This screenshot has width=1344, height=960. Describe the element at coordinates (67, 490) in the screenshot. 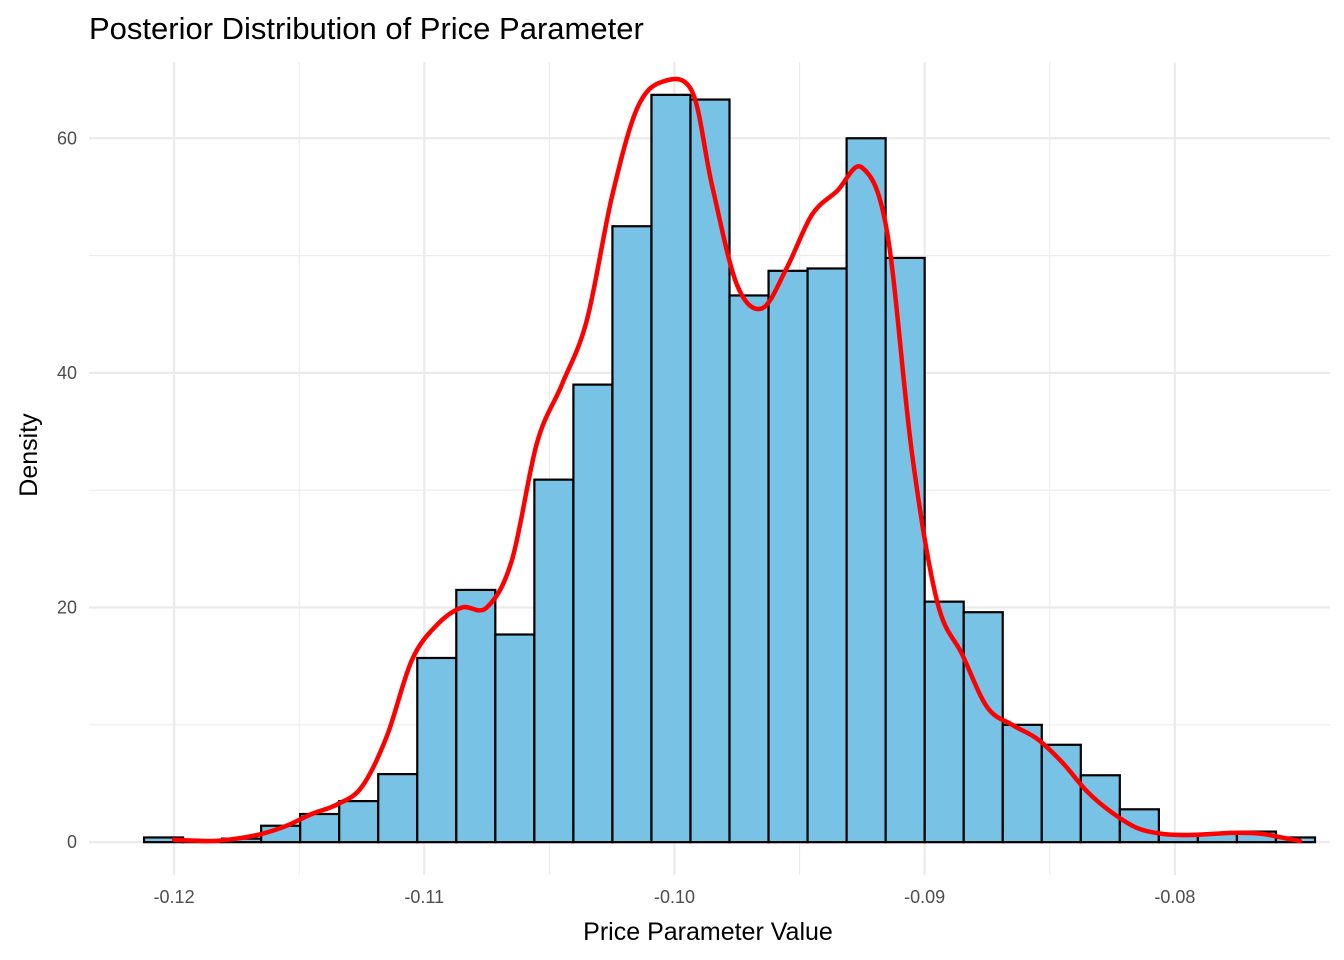

I see `y-axis-ticks: 0 20 40 60` at that location.